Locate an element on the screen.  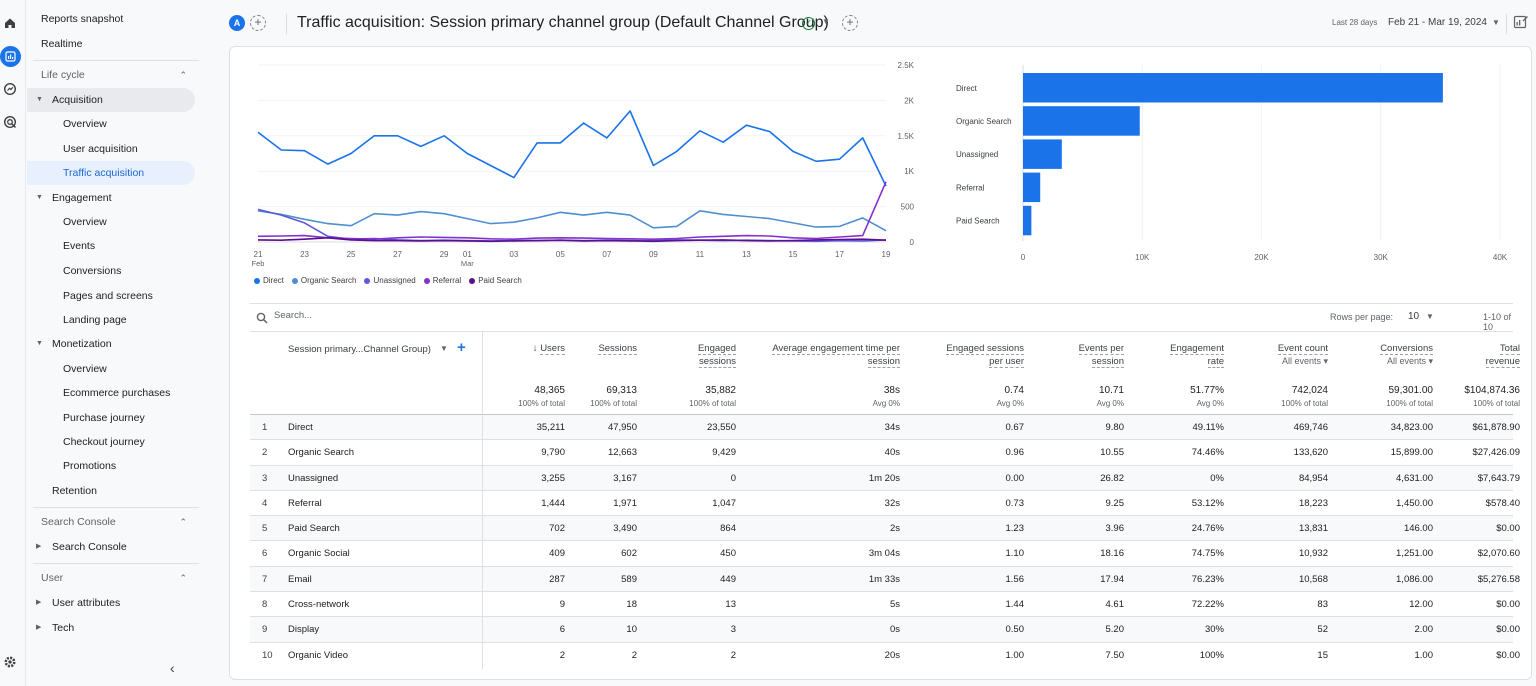
add-filter-icon: + is located at coordinates (850, 23).